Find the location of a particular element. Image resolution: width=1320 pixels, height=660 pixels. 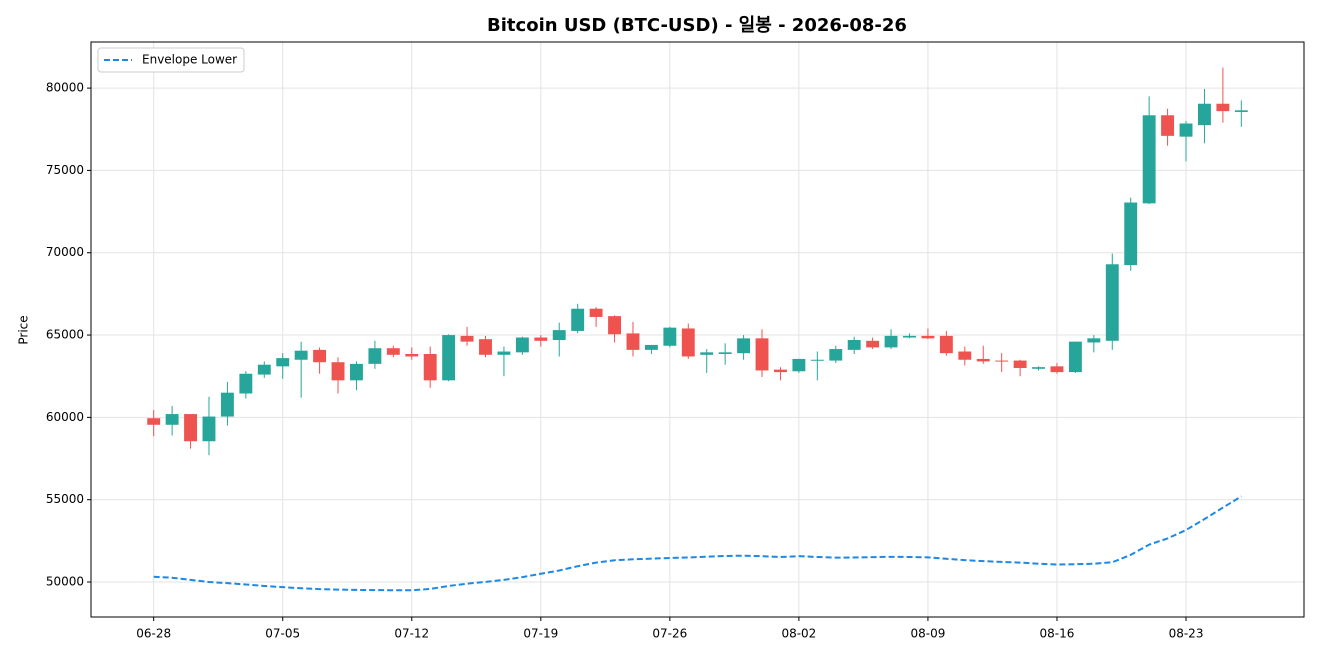

legend-box is located at coordinates (171, 60).